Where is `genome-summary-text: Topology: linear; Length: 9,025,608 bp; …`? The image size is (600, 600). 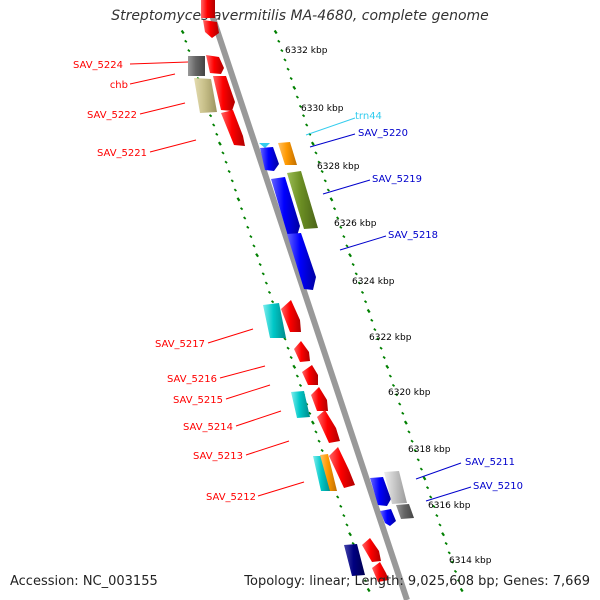 genome-summary-text: Topology: linear; Length: 9,025,608 bp; … is located at coordinates (417, 581).